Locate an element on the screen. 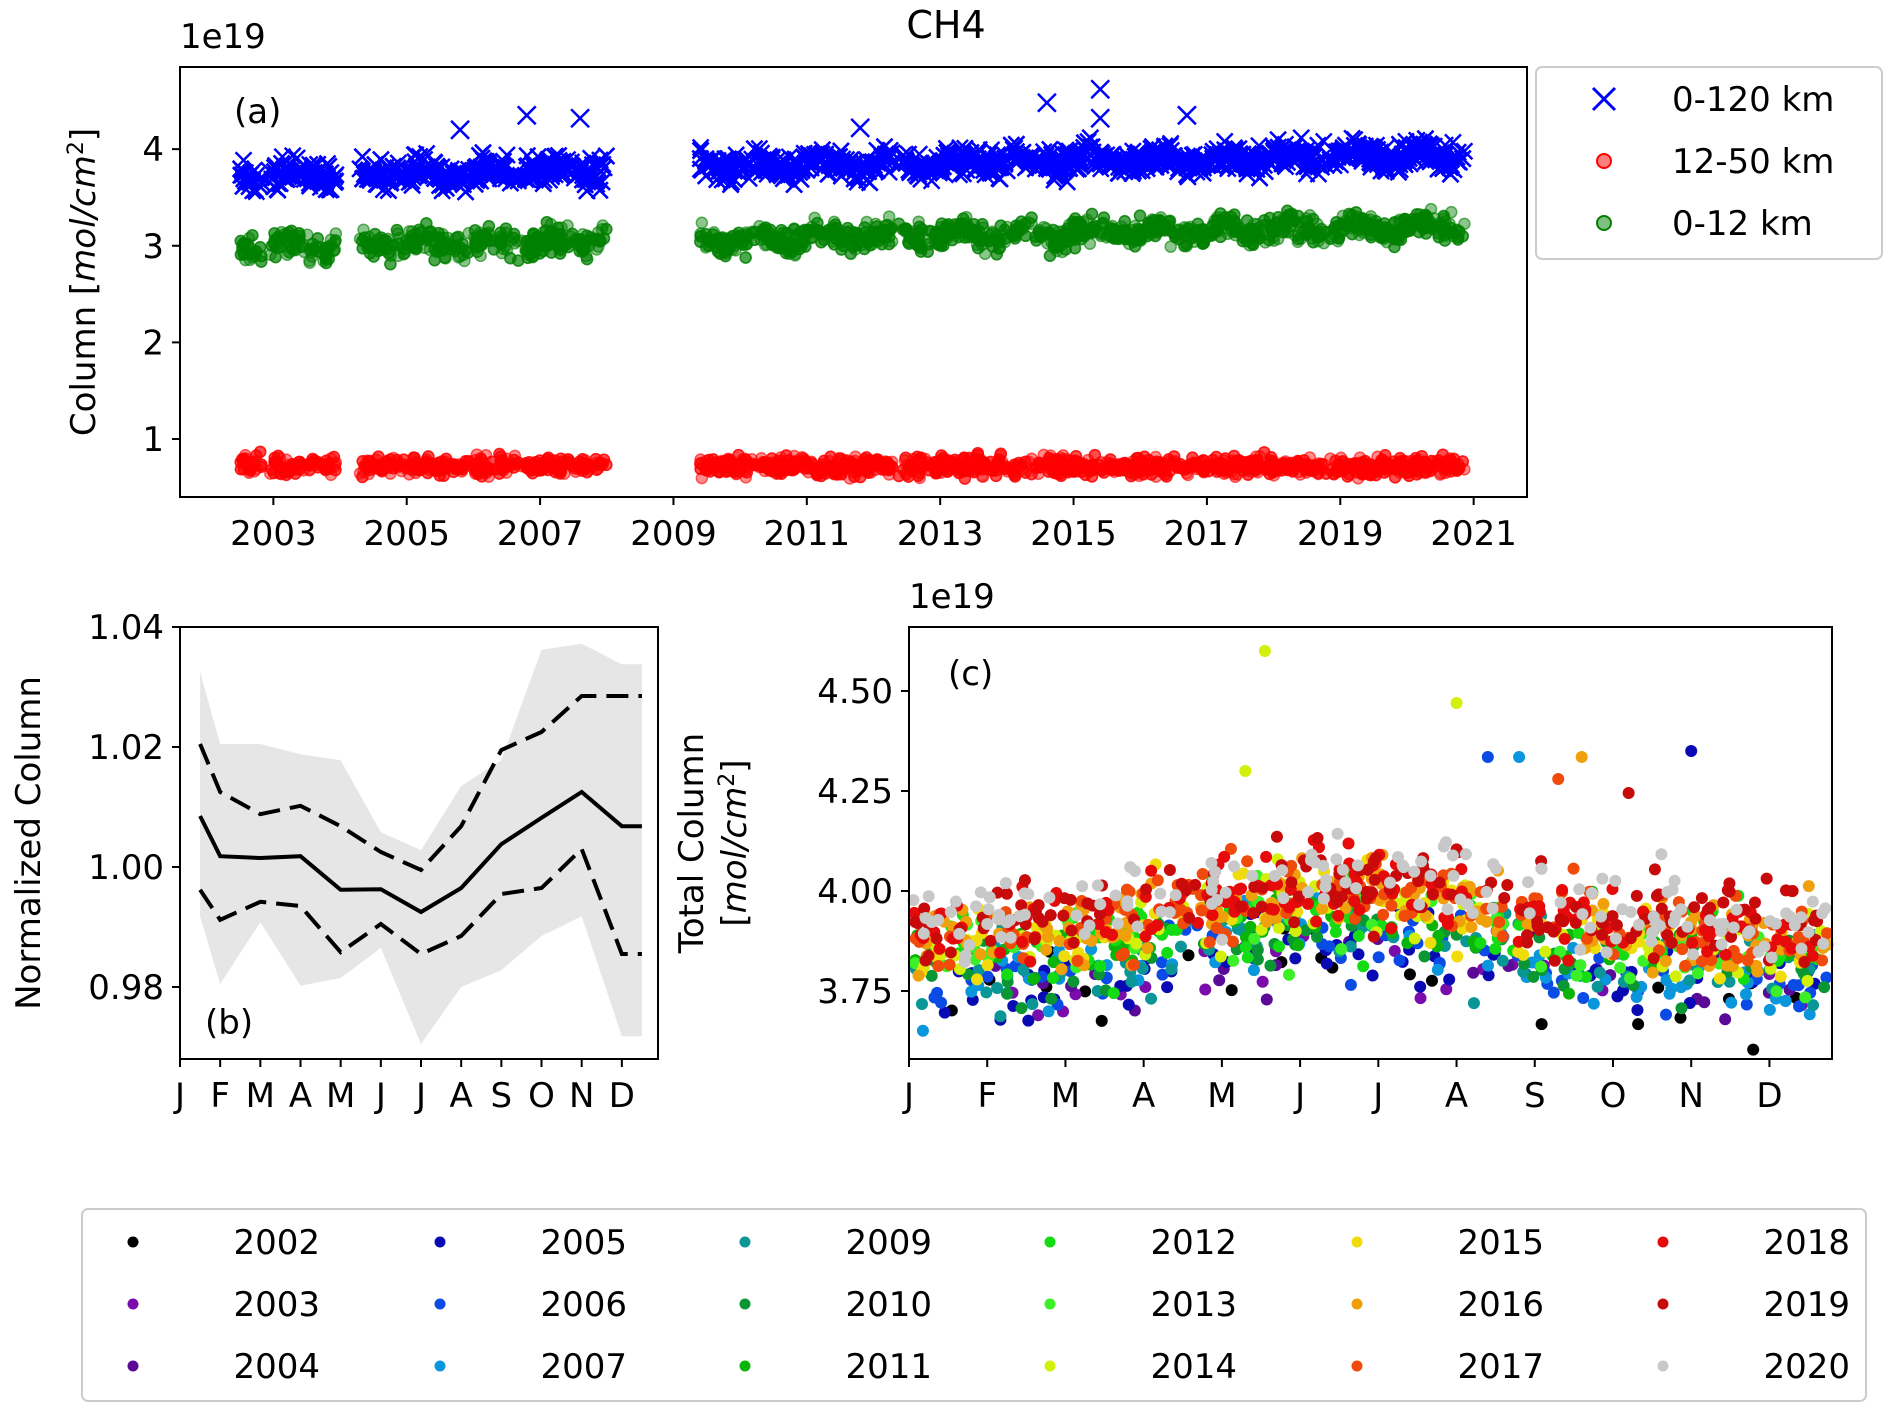 The height and width of the screenshot is (1407, 1888). series-0-12-km is located at coordinates (852, 236).